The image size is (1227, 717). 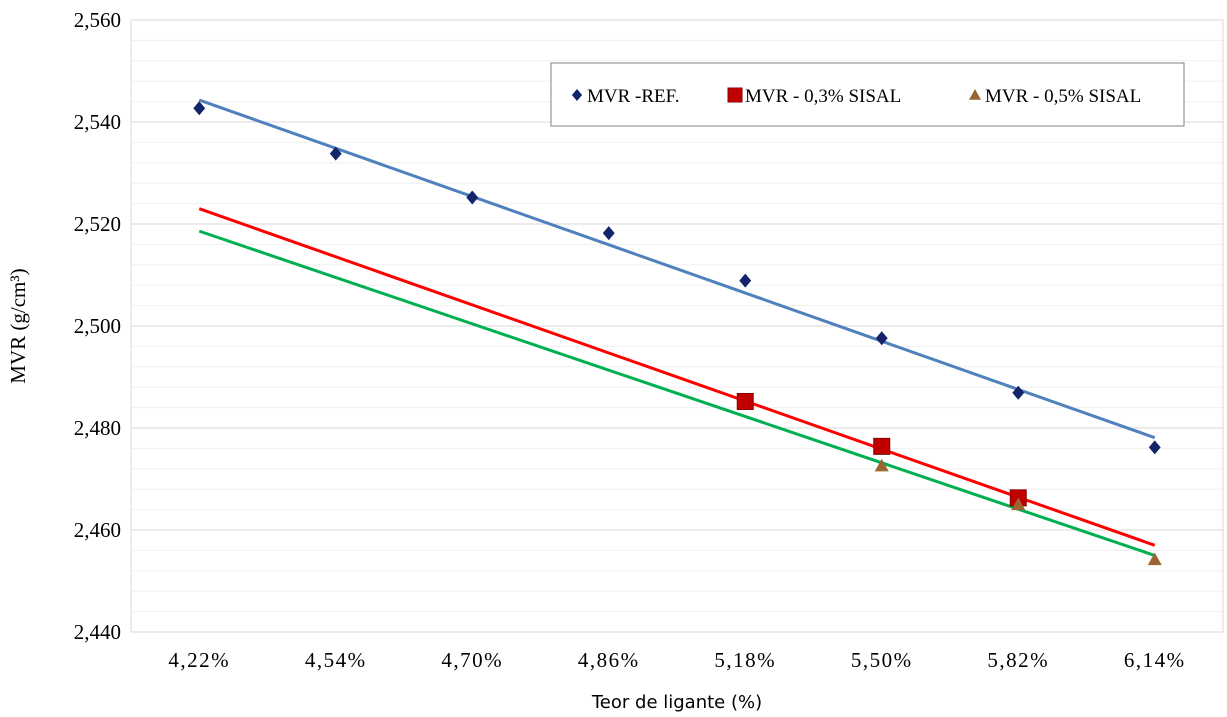 What do you see at coordinates (97, 428) in the screenshot?
I see `y-tick-label: 2,480` at bounding box center [97, 428].